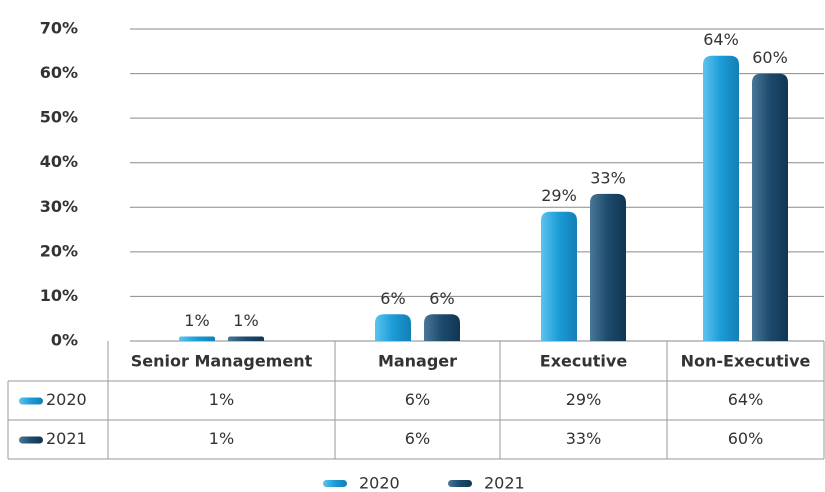 Image resolution: width=825 pixels, height=492 pixels. Describe the element at coordinates (417, 361) in the screenshot. I see `x-tick-label: Manager` at that location.